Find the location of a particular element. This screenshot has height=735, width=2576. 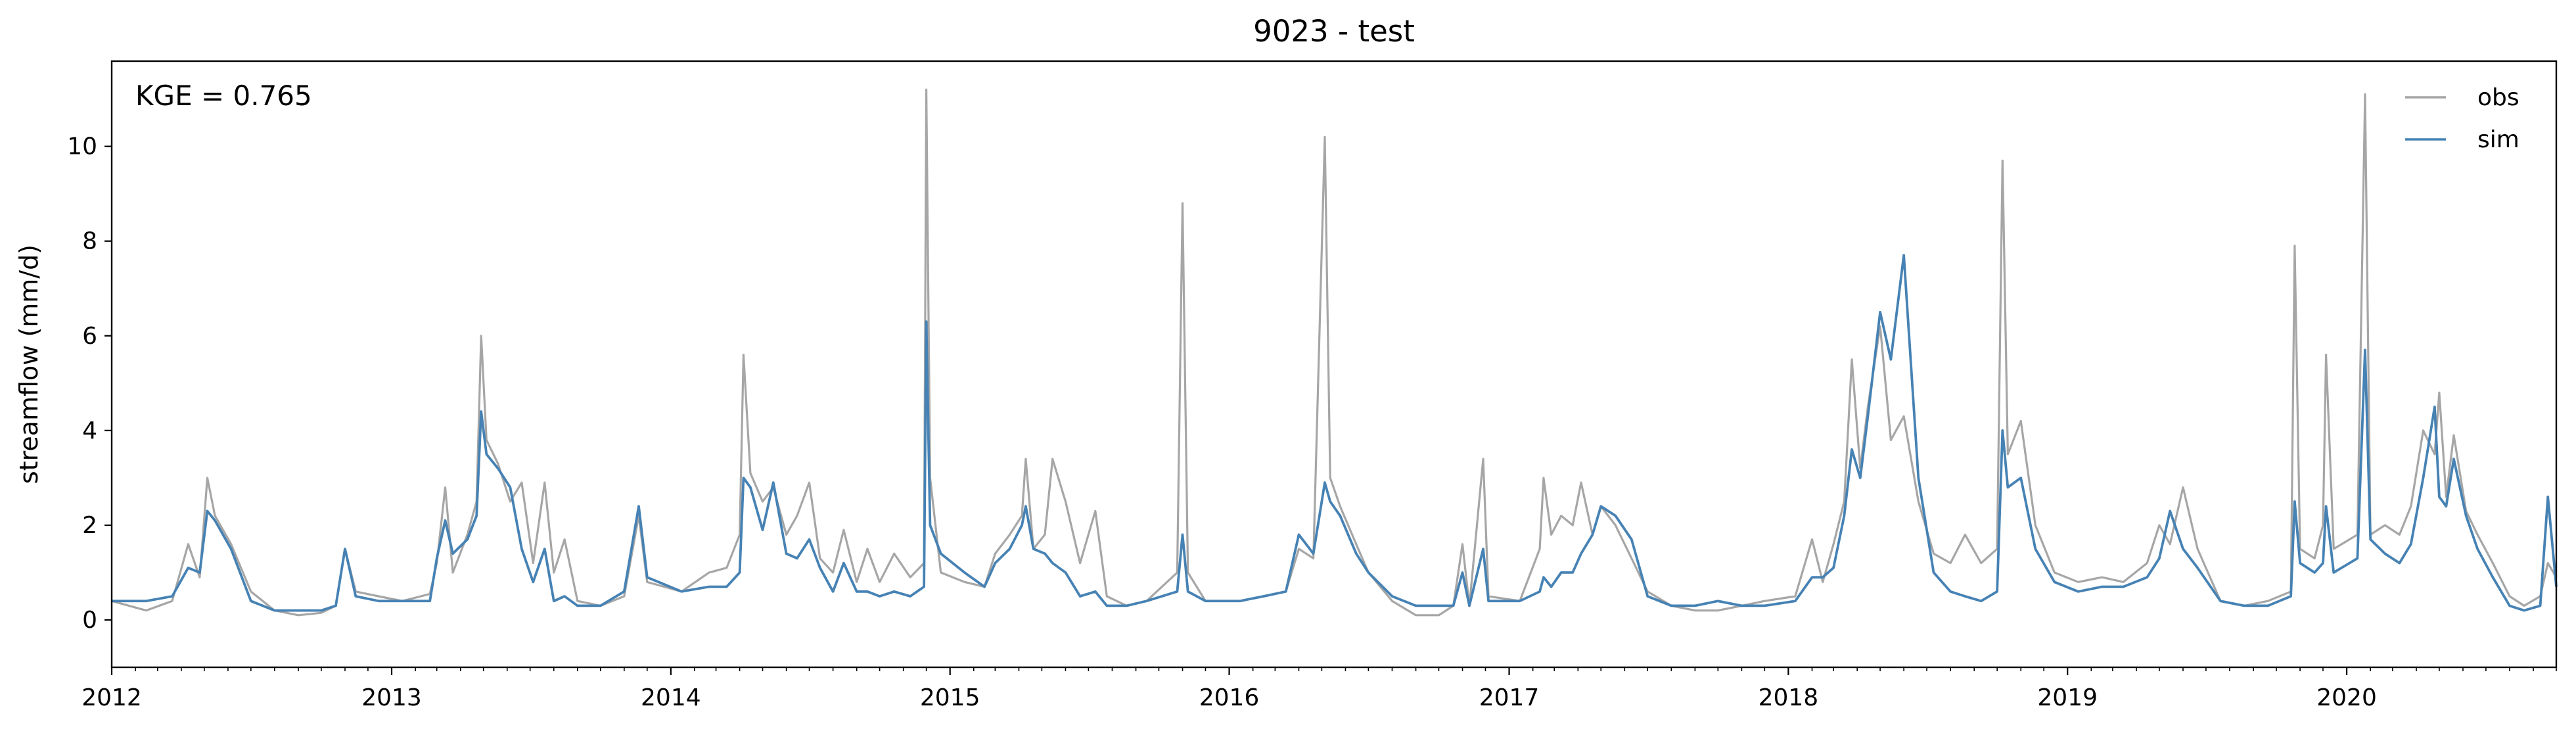

x-tick-label-2020: 2020 is located at coordinates (2346, 697).